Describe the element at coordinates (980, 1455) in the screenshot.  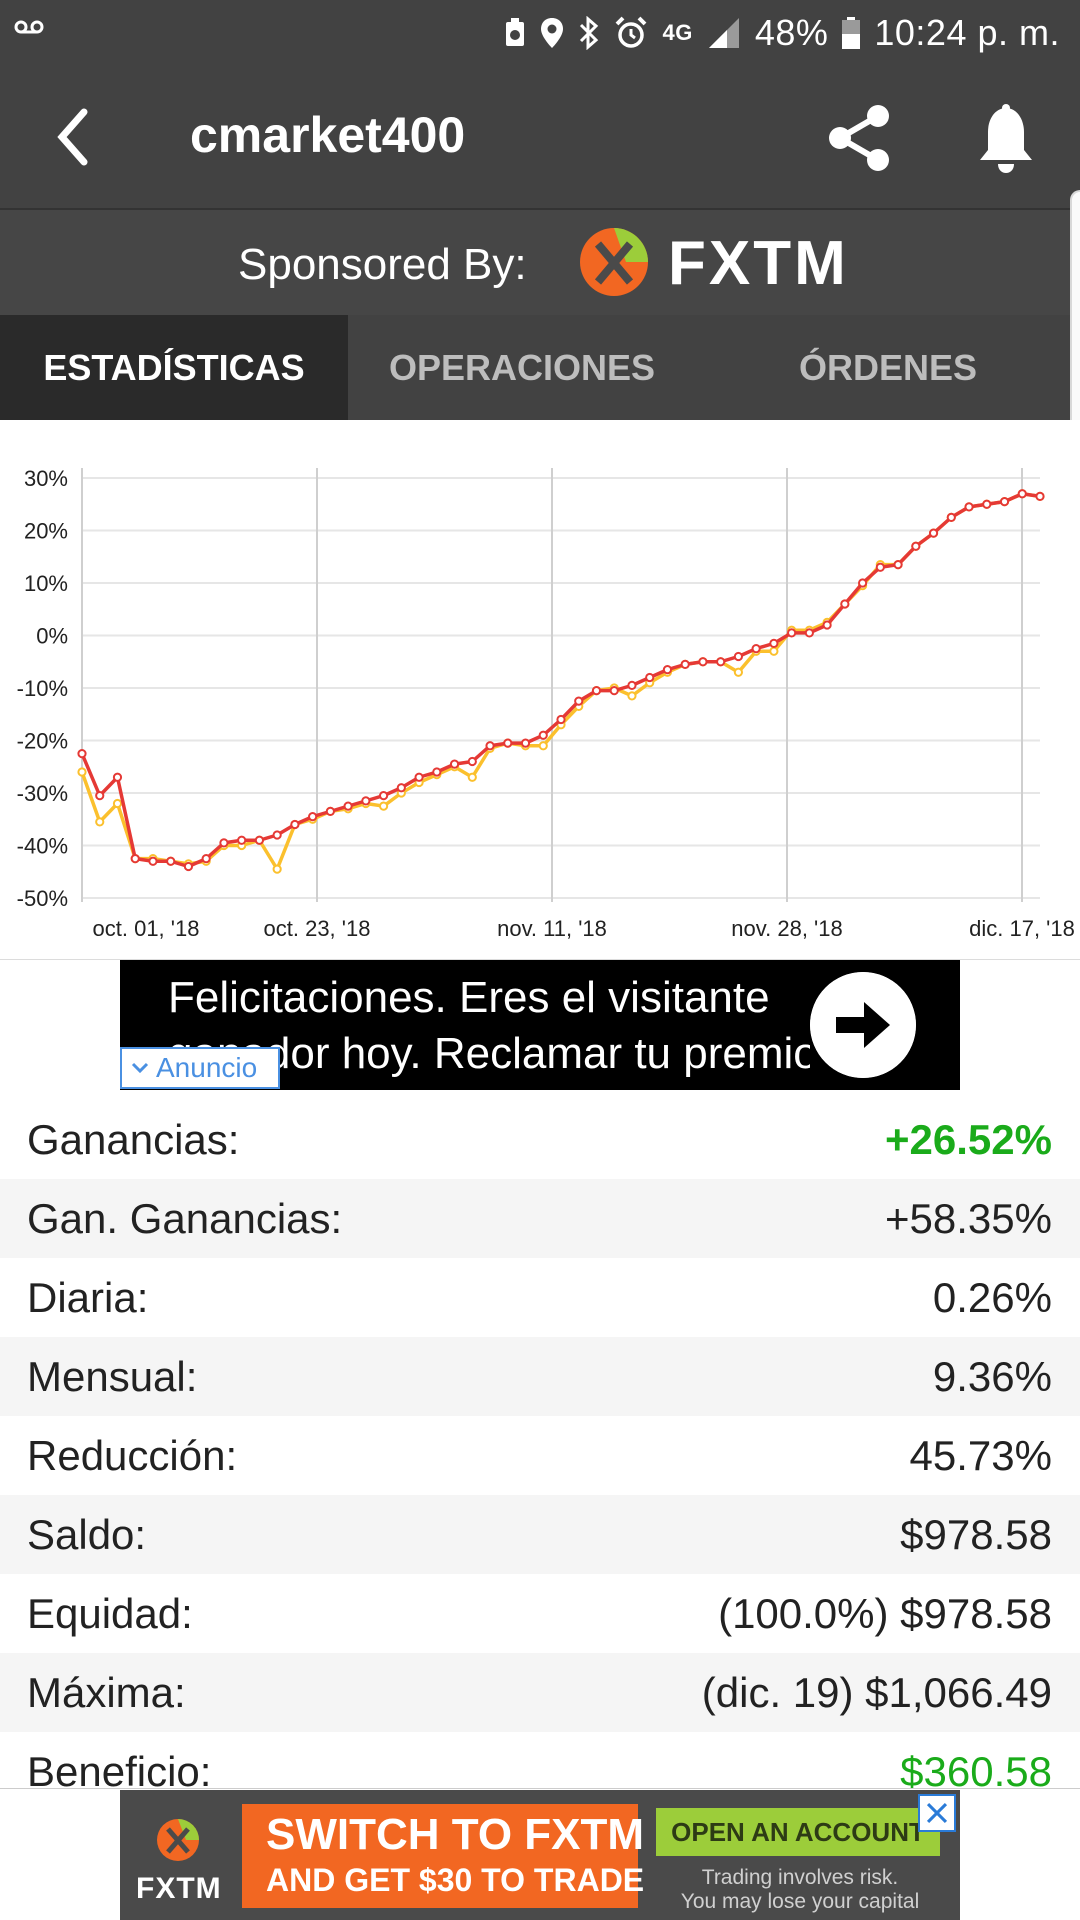
I see `stat-value: 45.73%` at that location.